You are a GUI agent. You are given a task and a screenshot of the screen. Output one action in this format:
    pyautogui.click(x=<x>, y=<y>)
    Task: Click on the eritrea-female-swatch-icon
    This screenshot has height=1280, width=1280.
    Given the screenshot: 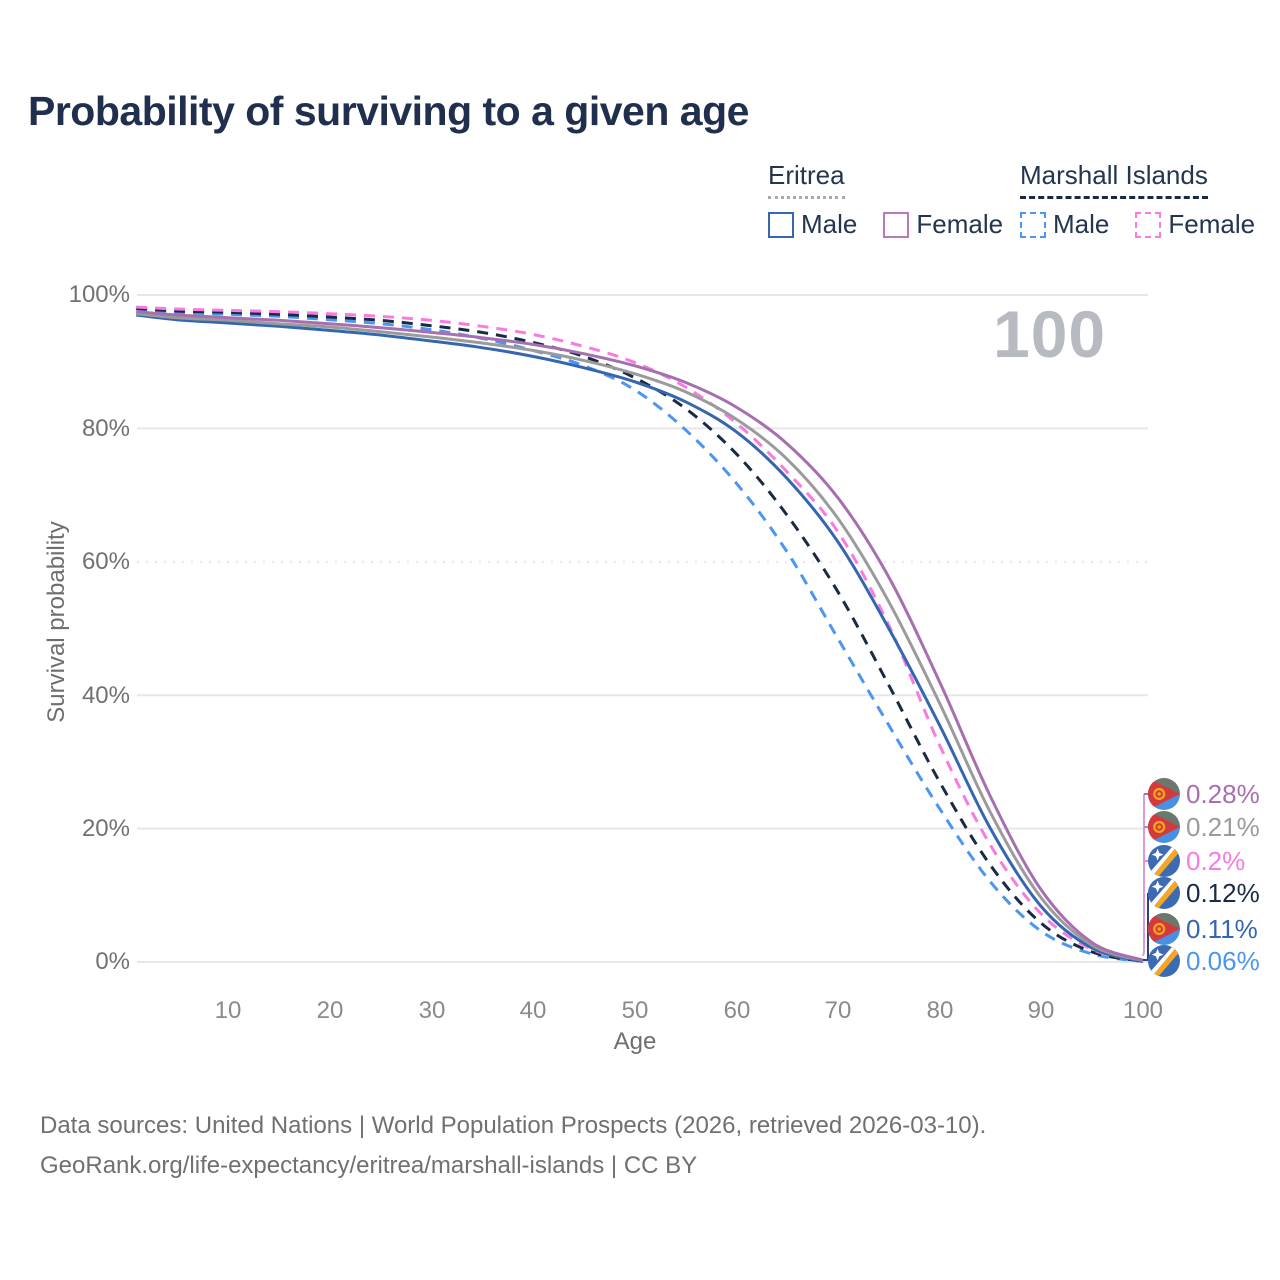 What is the action you would take?
    pyautogui.click(x=896, y=224)
    